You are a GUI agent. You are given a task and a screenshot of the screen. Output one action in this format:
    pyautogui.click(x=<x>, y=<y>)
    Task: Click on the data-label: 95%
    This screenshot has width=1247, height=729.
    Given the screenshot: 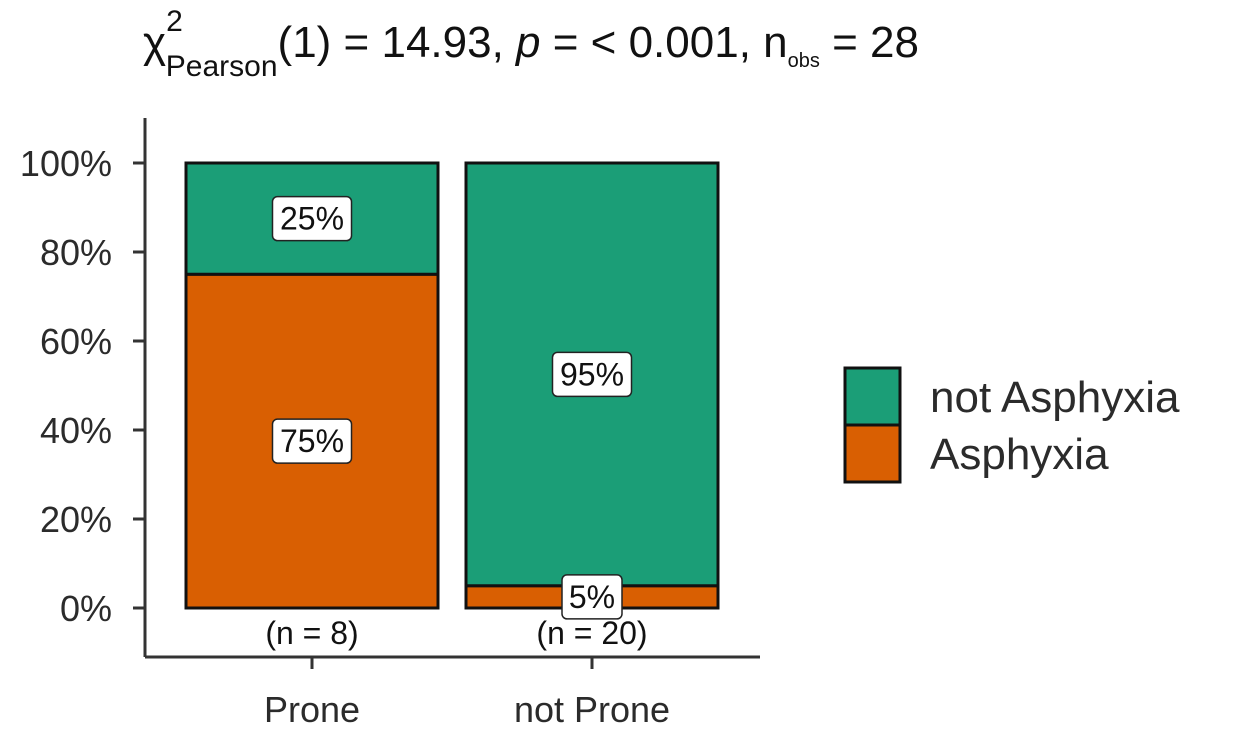 What is the action you would take?
    pyautogui.click(x=592, y=374)
    